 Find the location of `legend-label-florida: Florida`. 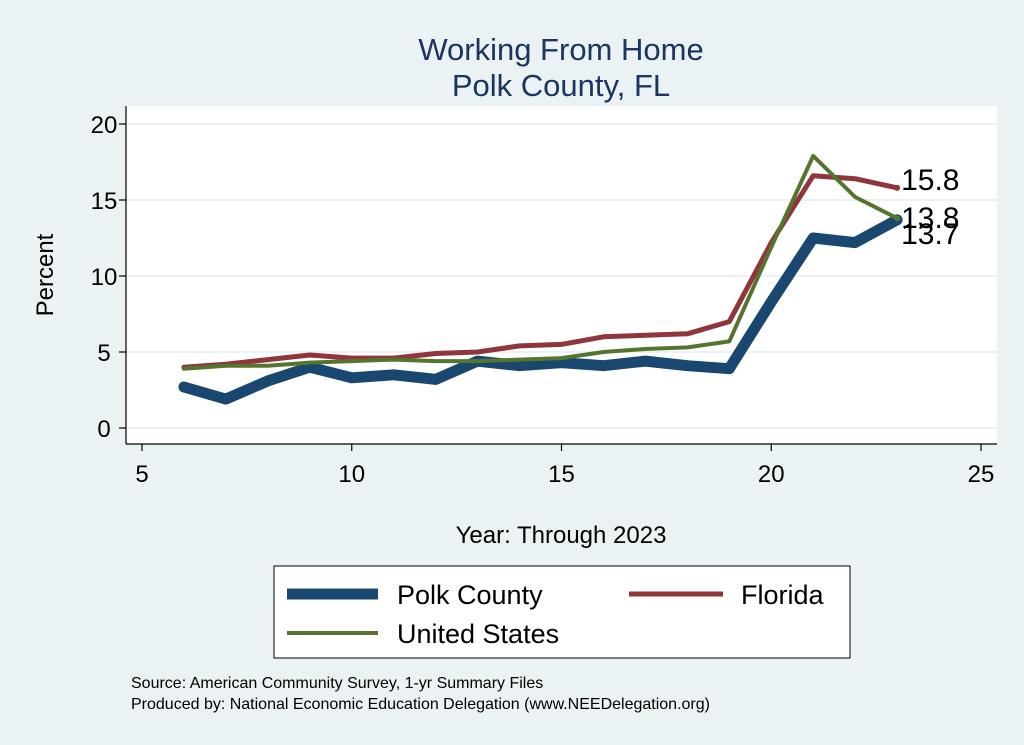

legend-label-florida: Florida is located at coordinates (783, 595).